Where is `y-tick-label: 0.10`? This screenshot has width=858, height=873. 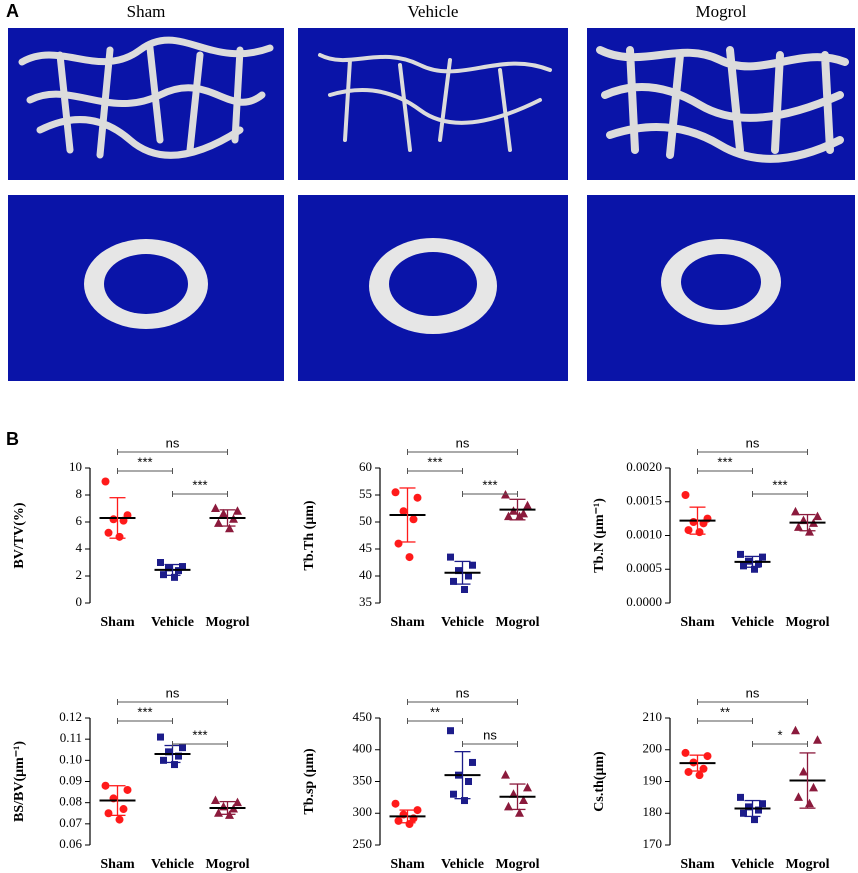
y-tick-label: 0.10 is located at coordinates (70, 758).